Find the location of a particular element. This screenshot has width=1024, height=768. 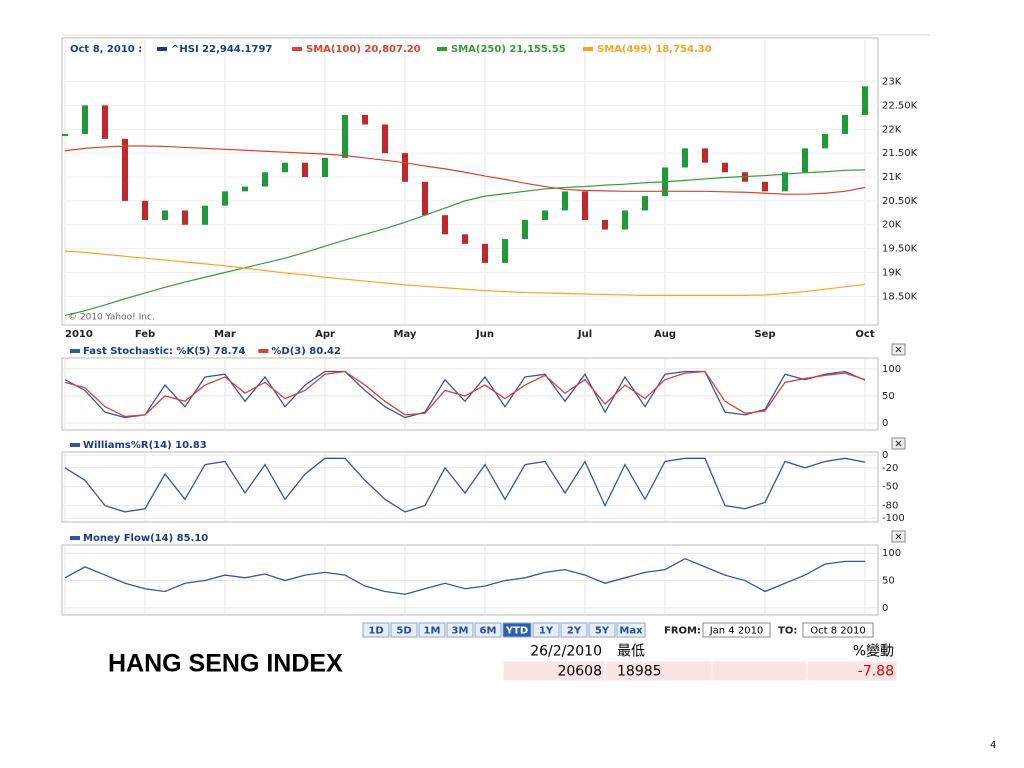

range-label: 6M is located at coordinates (488, 631).